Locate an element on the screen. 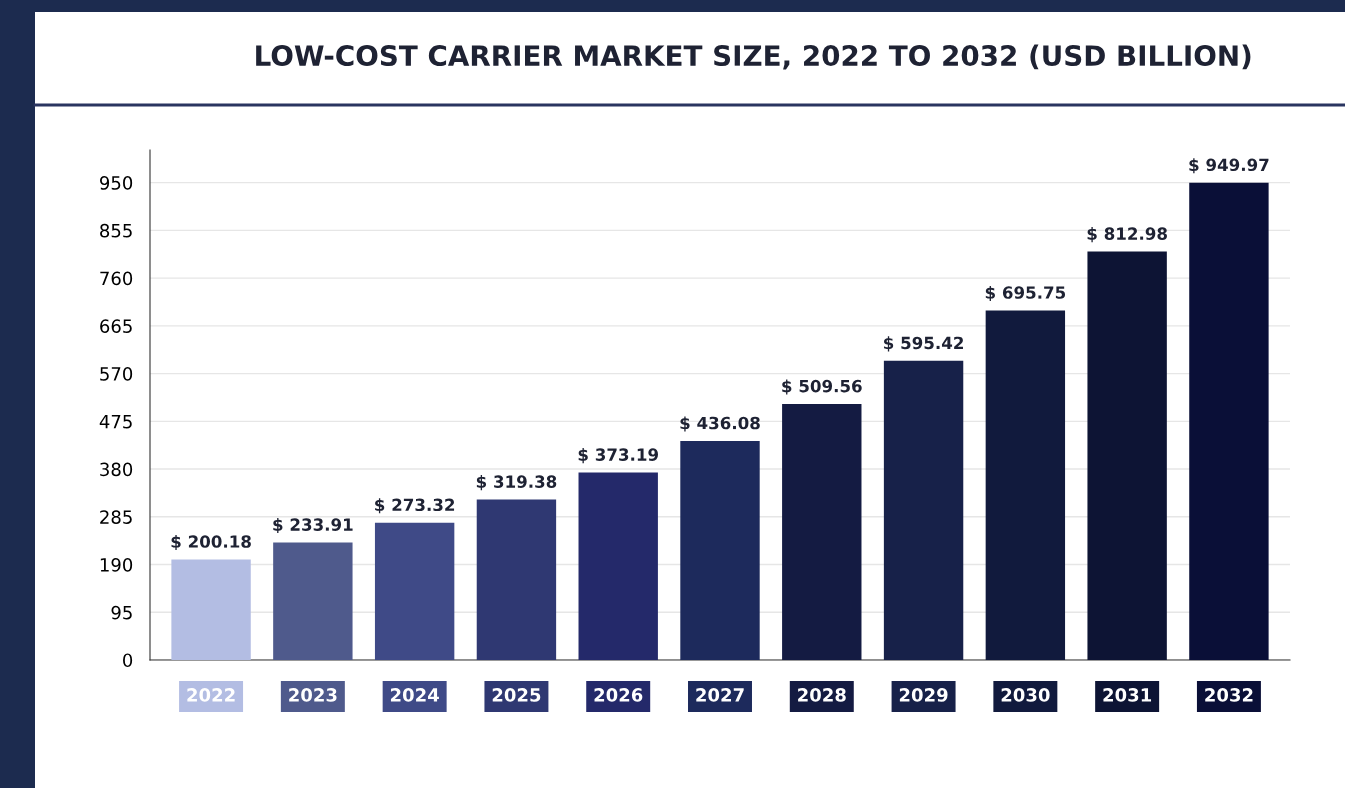 This screenshot has width=1345, height=788. data-label: $ 812.98 is located at coordinates (1127, 235).